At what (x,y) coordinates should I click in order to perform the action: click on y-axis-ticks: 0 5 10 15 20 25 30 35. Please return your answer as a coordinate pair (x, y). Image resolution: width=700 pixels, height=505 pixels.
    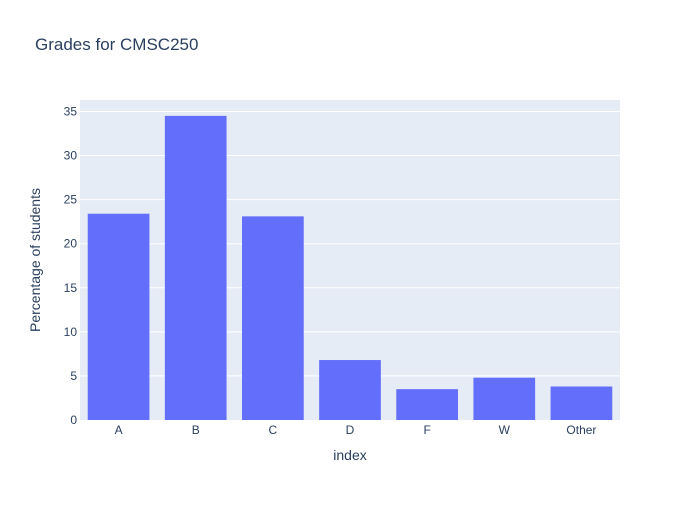
    Looking at the image, I should click on (71, 265).